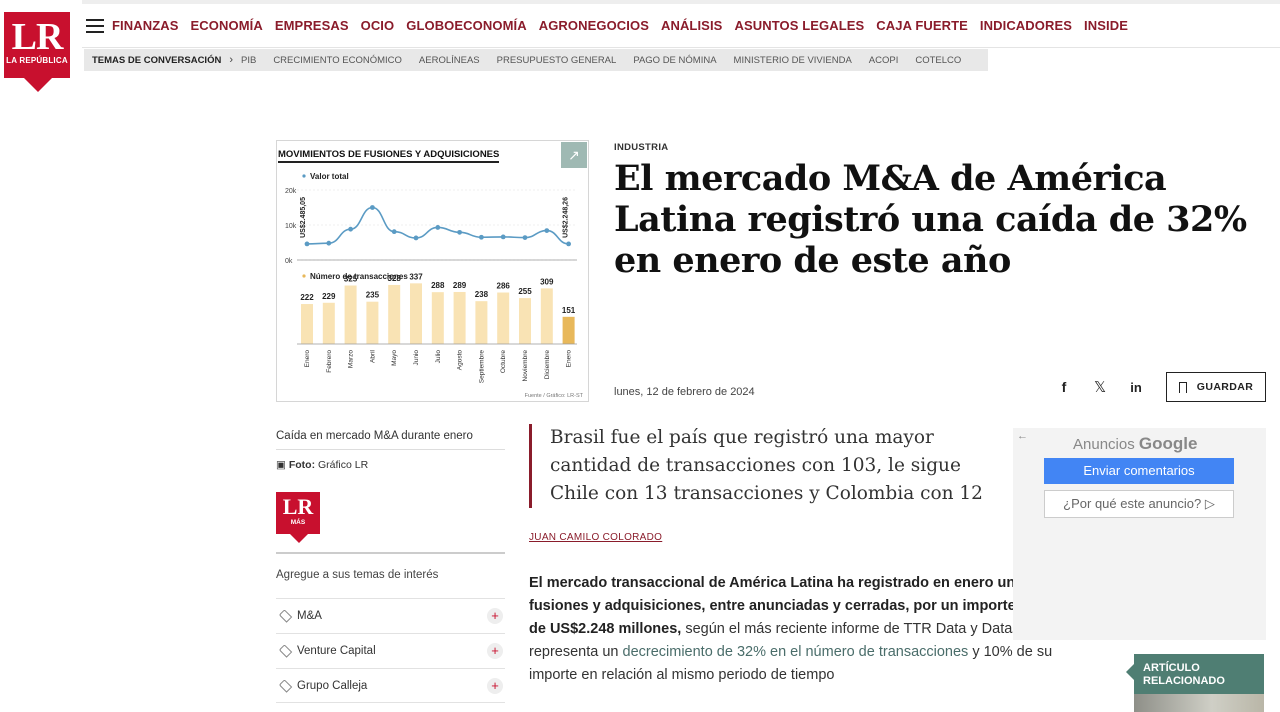 The height and width of the screenshot is (712, 1280). What do you see at coordinates (574, 155) in the screenshot?
I see `expand-icon: ↗` at bounding box center [574, 155].